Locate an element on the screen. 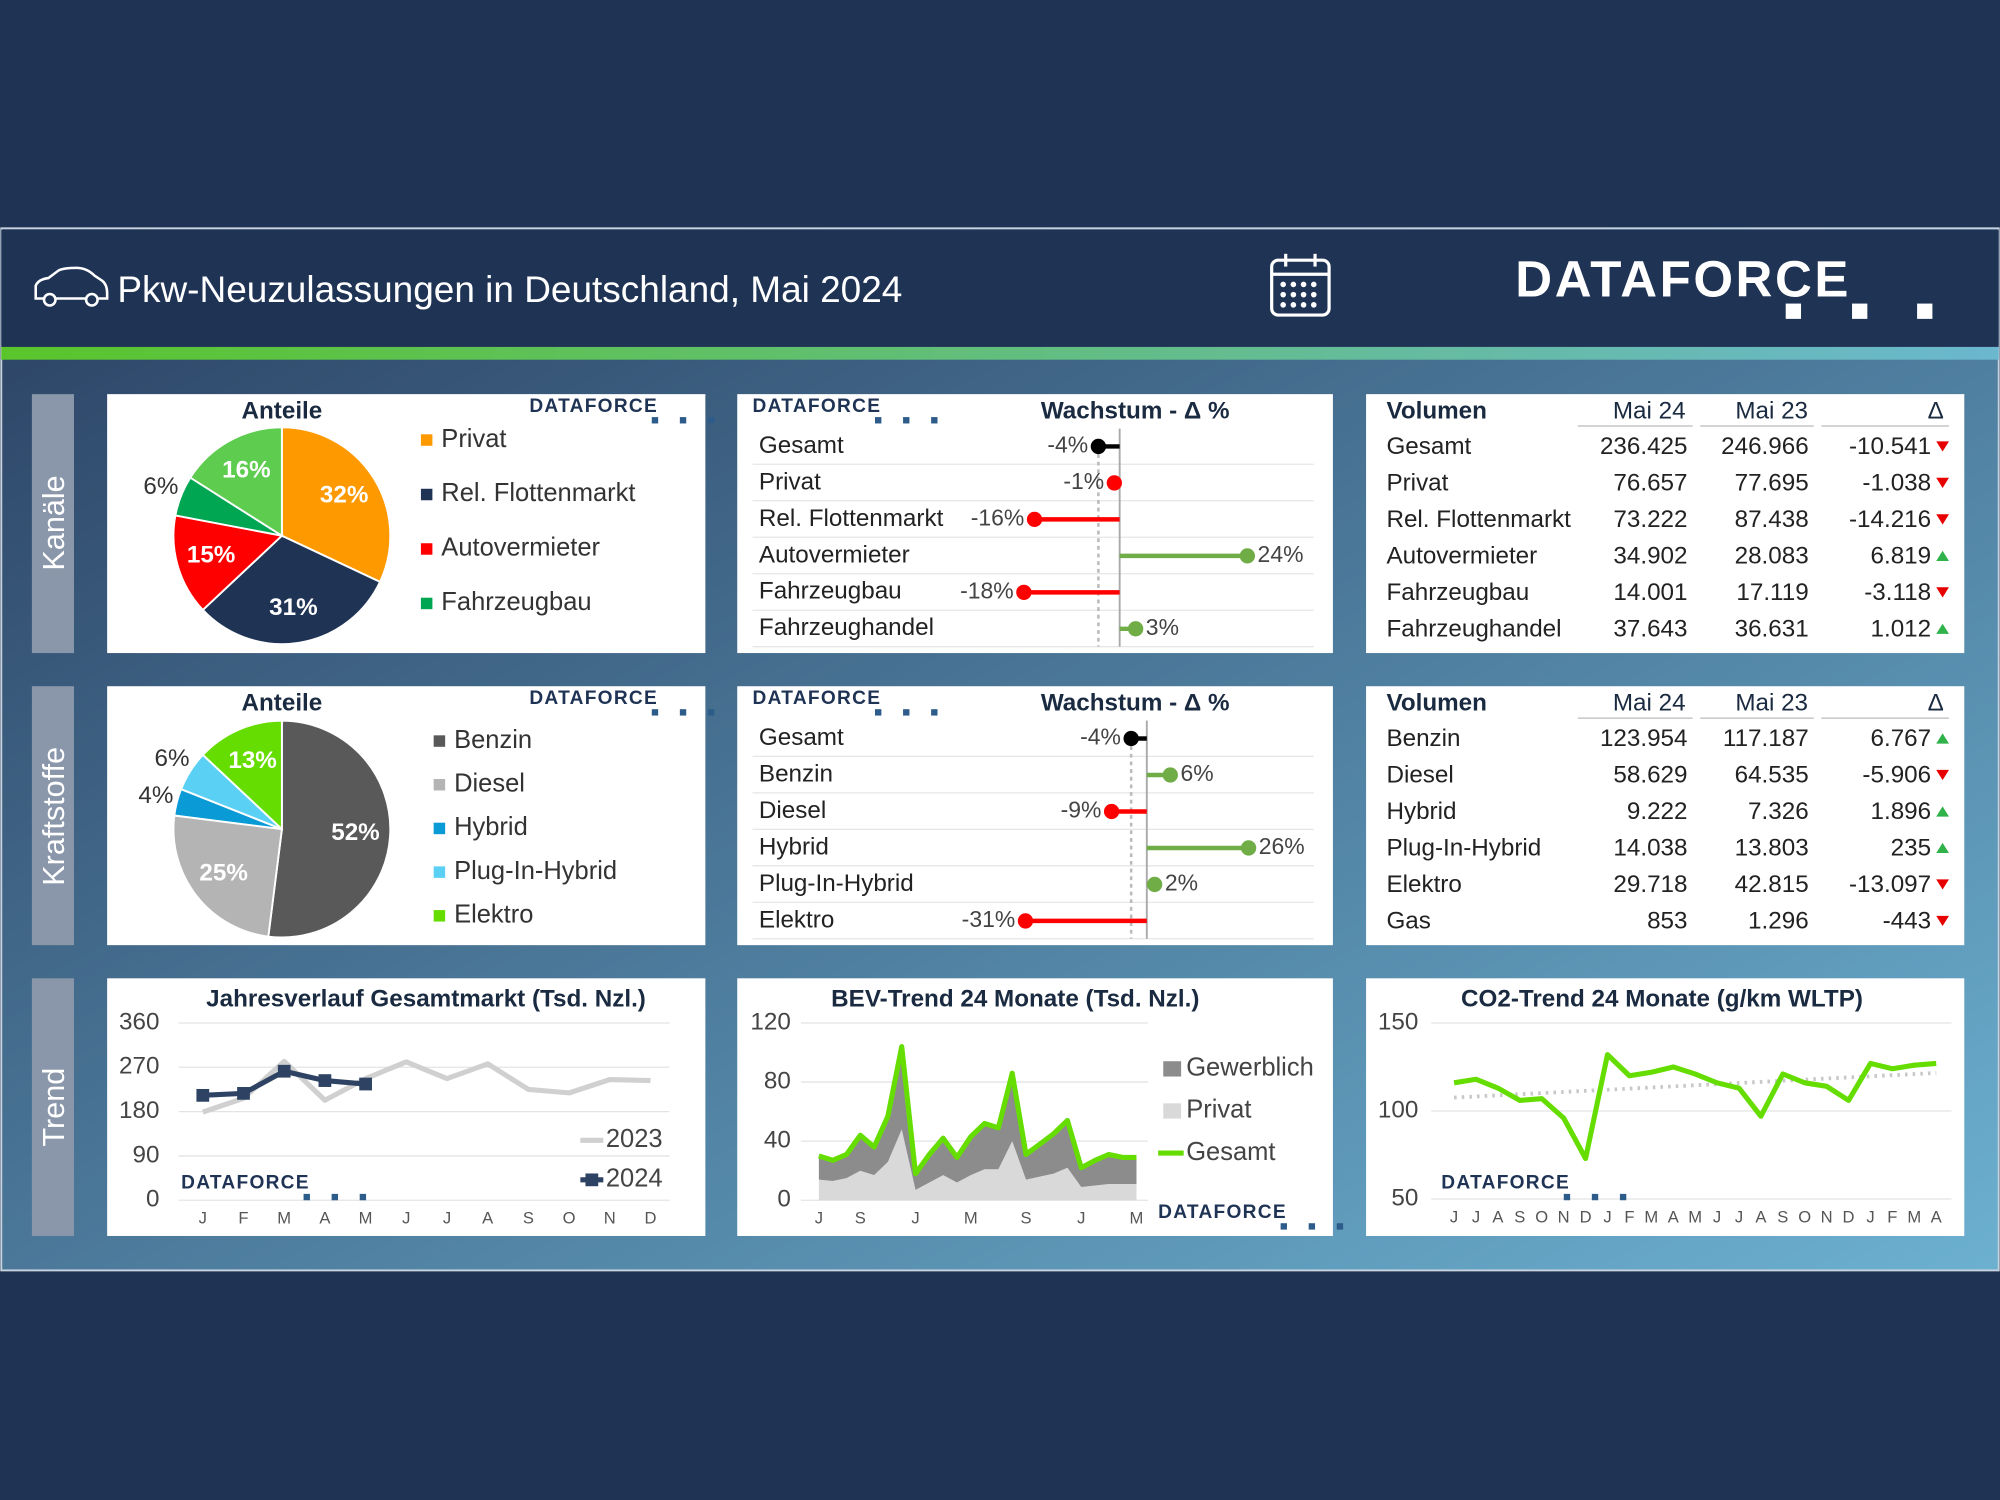  table-cell: -5.906 is located at coordinates (1896, 775).